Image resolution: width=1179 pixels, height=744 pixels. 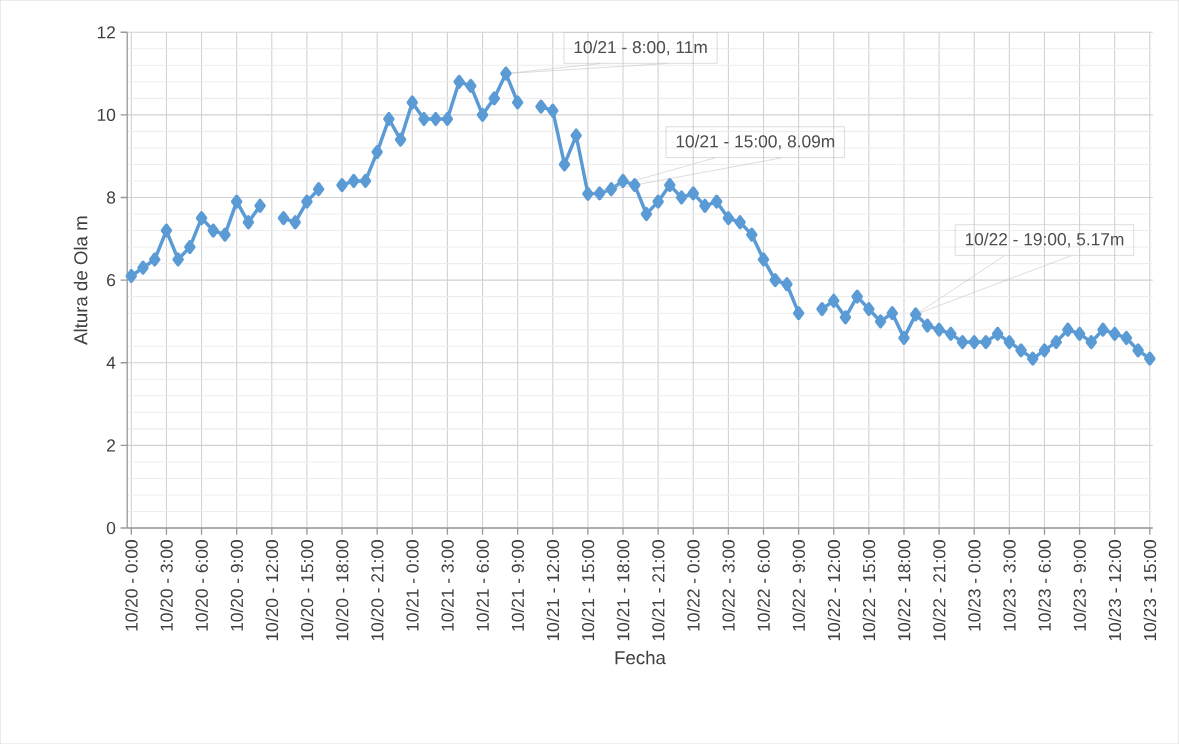 What do you see at coordinates (1044, 240) in the screenshot?
I see `annotation: 10/22 - 19:00, 5.17m` at bounding box center [1044, 240].